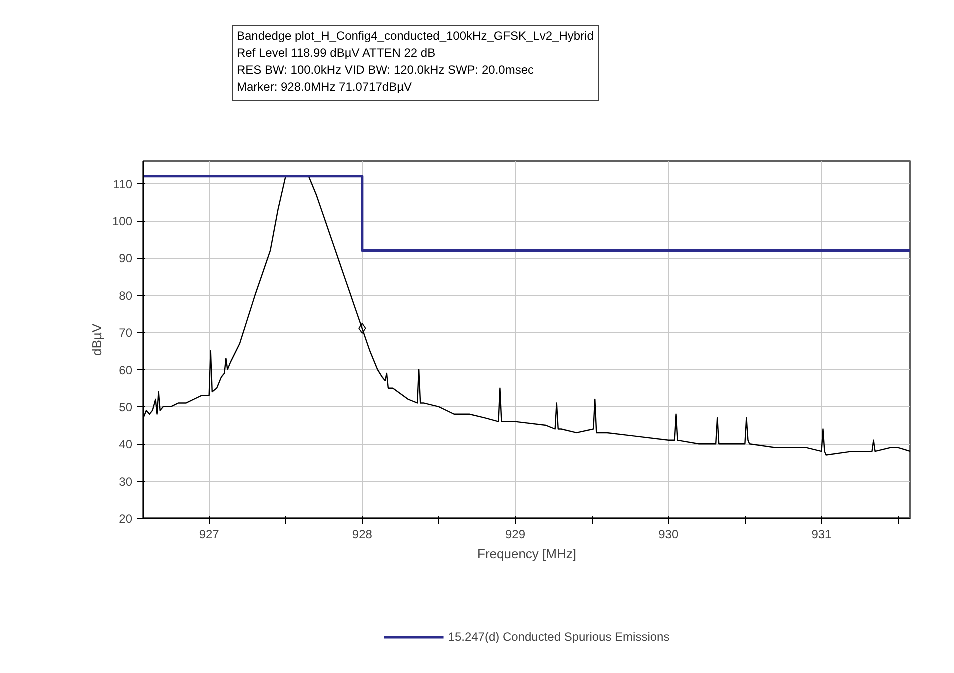  What do you see at coordinates (415, 36) in the screenshot?
I see `text: Bandedge plot_H_Config4_conducted_100kHz_GFSK_Lv2_Hybrid` at bounding box center [415, 36].